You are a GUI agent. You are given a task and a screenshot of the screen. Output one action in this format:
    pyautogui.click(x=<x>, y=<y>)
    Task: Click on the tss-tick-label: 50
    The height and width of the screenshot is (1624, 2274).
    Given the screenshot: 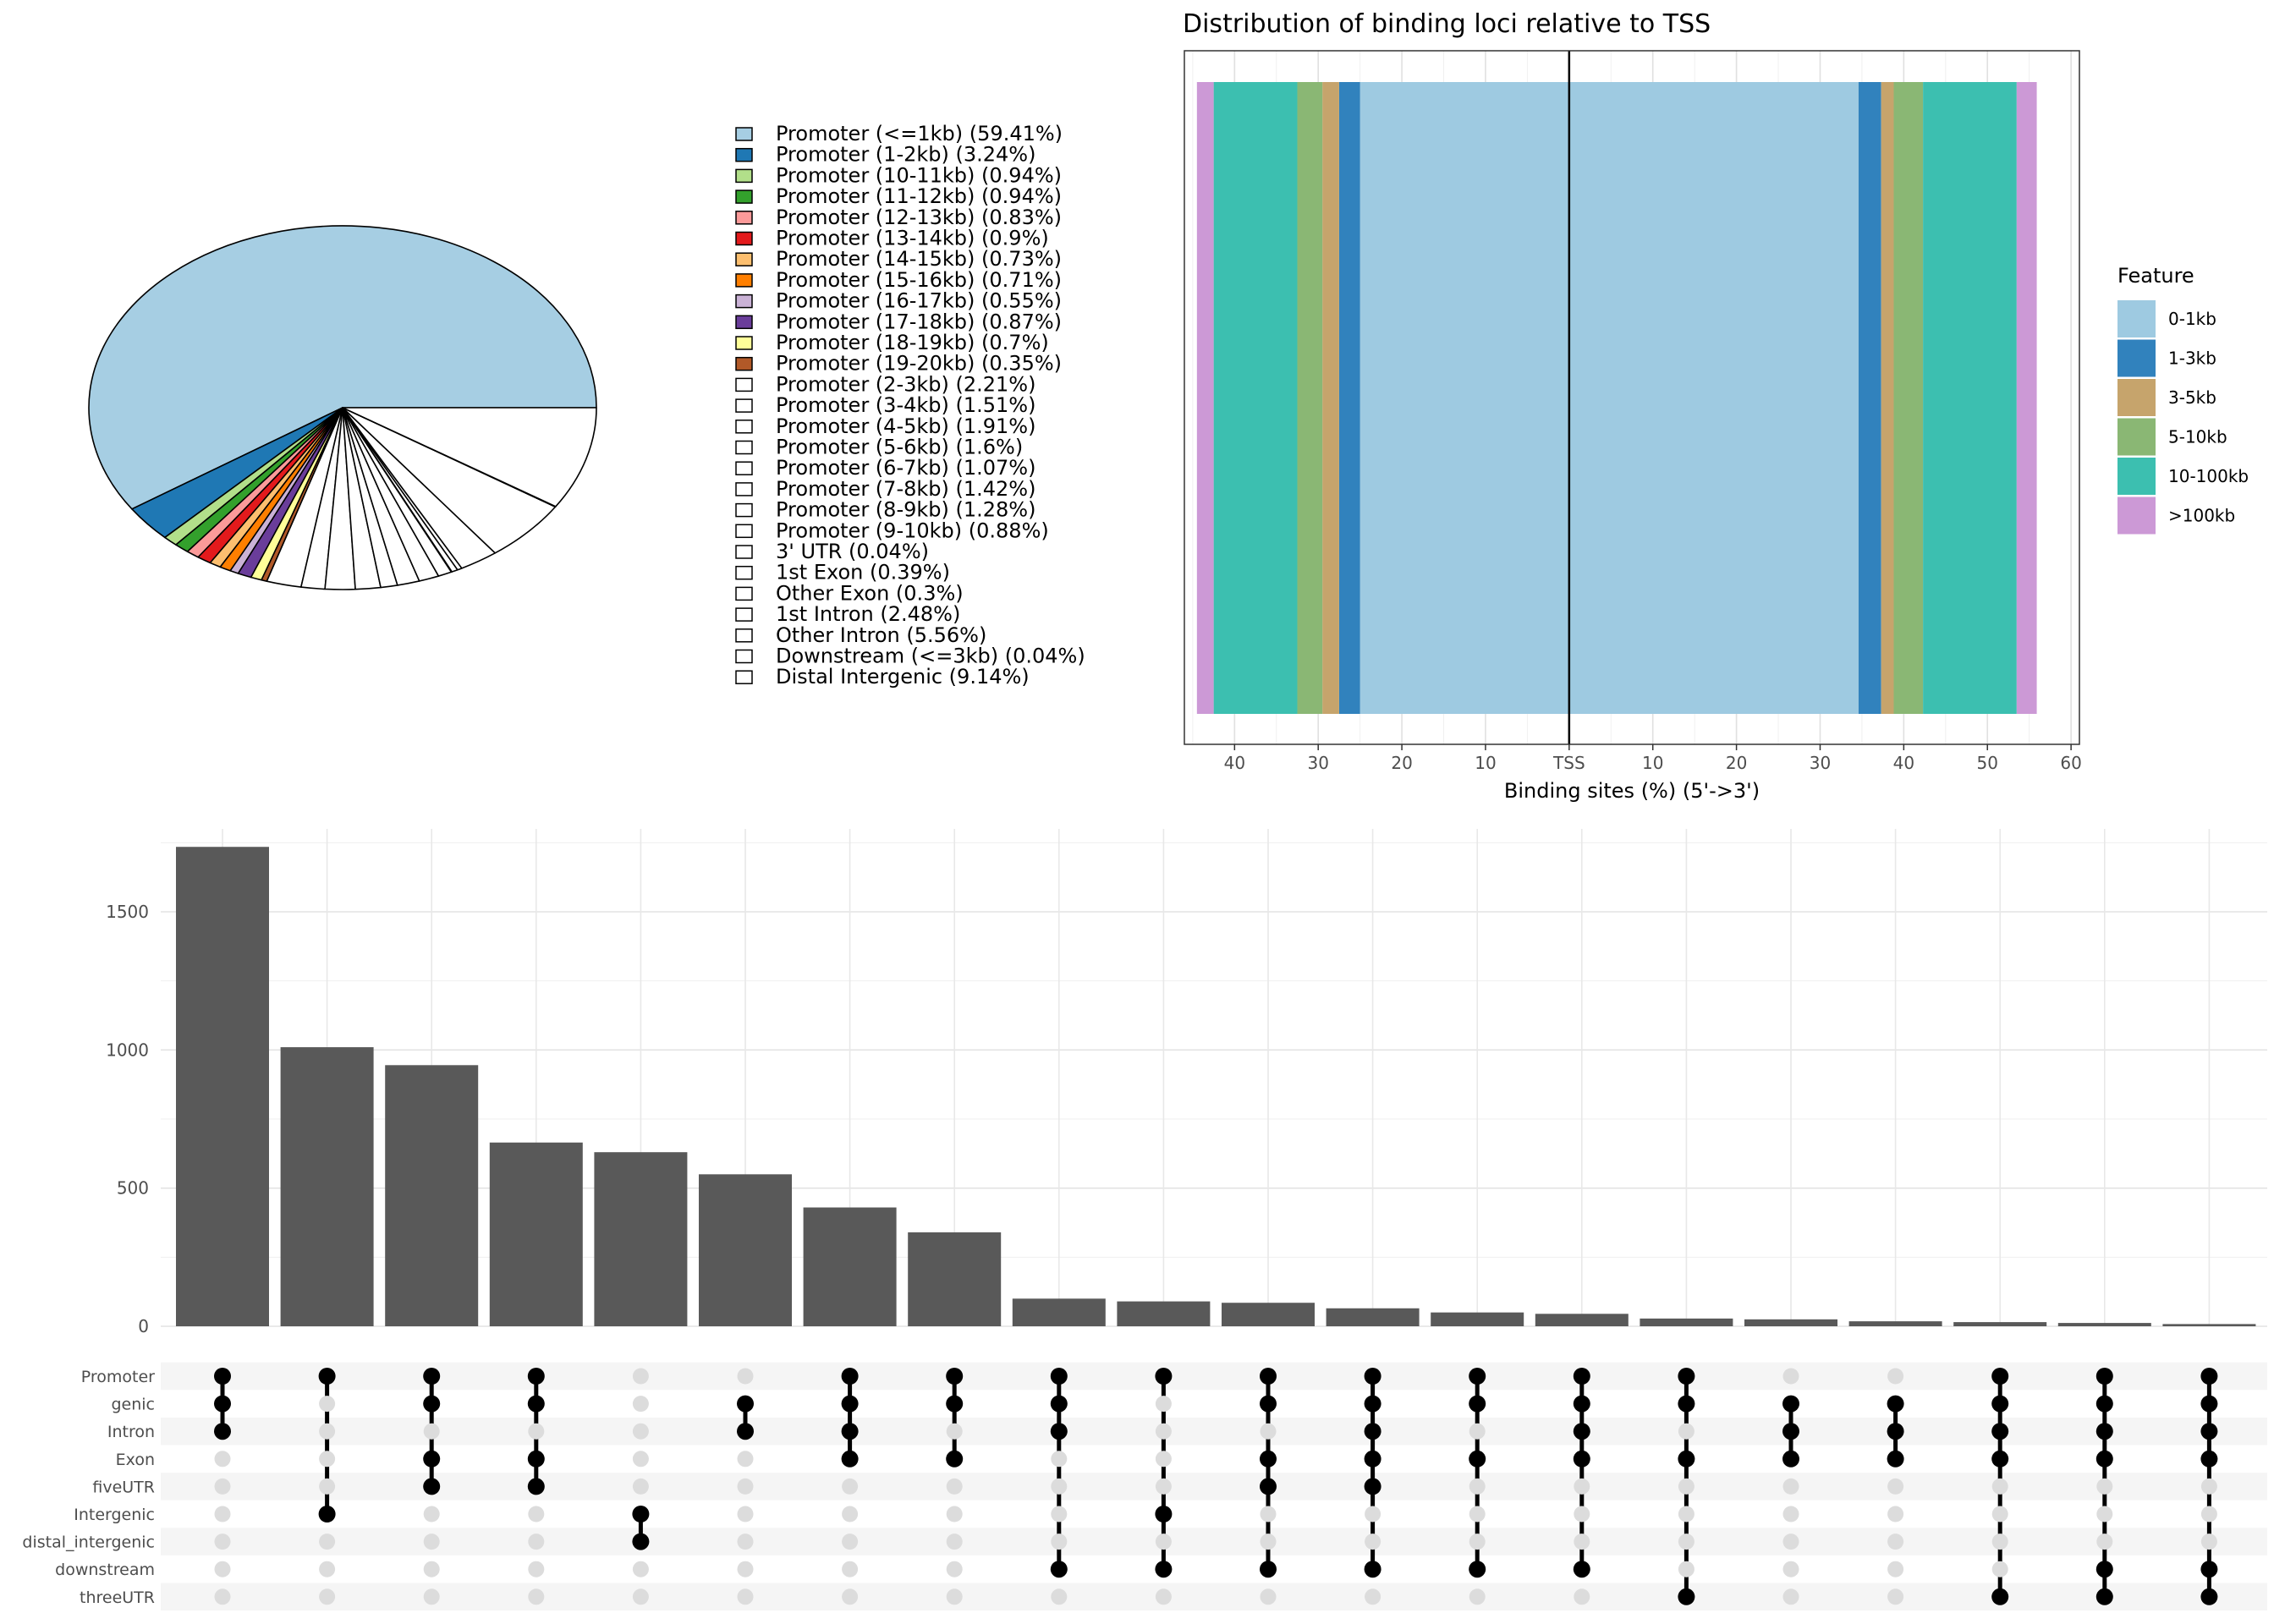 What is the action you would take?
    pyautogui.click(x=1988, y=763)
    